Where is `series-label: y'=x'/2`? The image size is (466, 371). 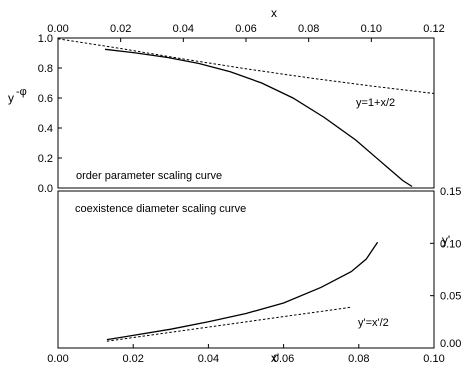 series-label: y'=x'/2 is located at coordinates (373, 323).